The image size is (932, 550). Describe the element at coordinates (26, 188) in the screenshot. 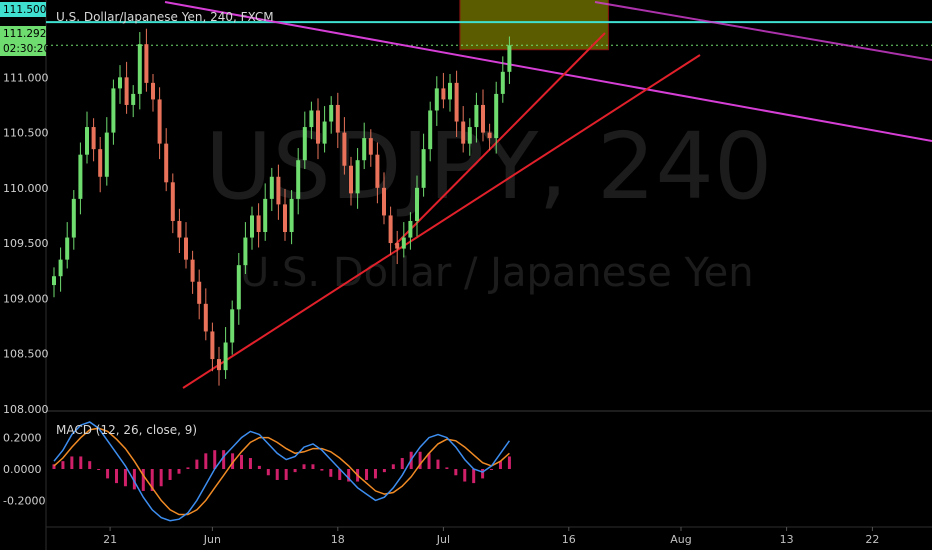

I see `price-tick-label: 110.000` at that location.